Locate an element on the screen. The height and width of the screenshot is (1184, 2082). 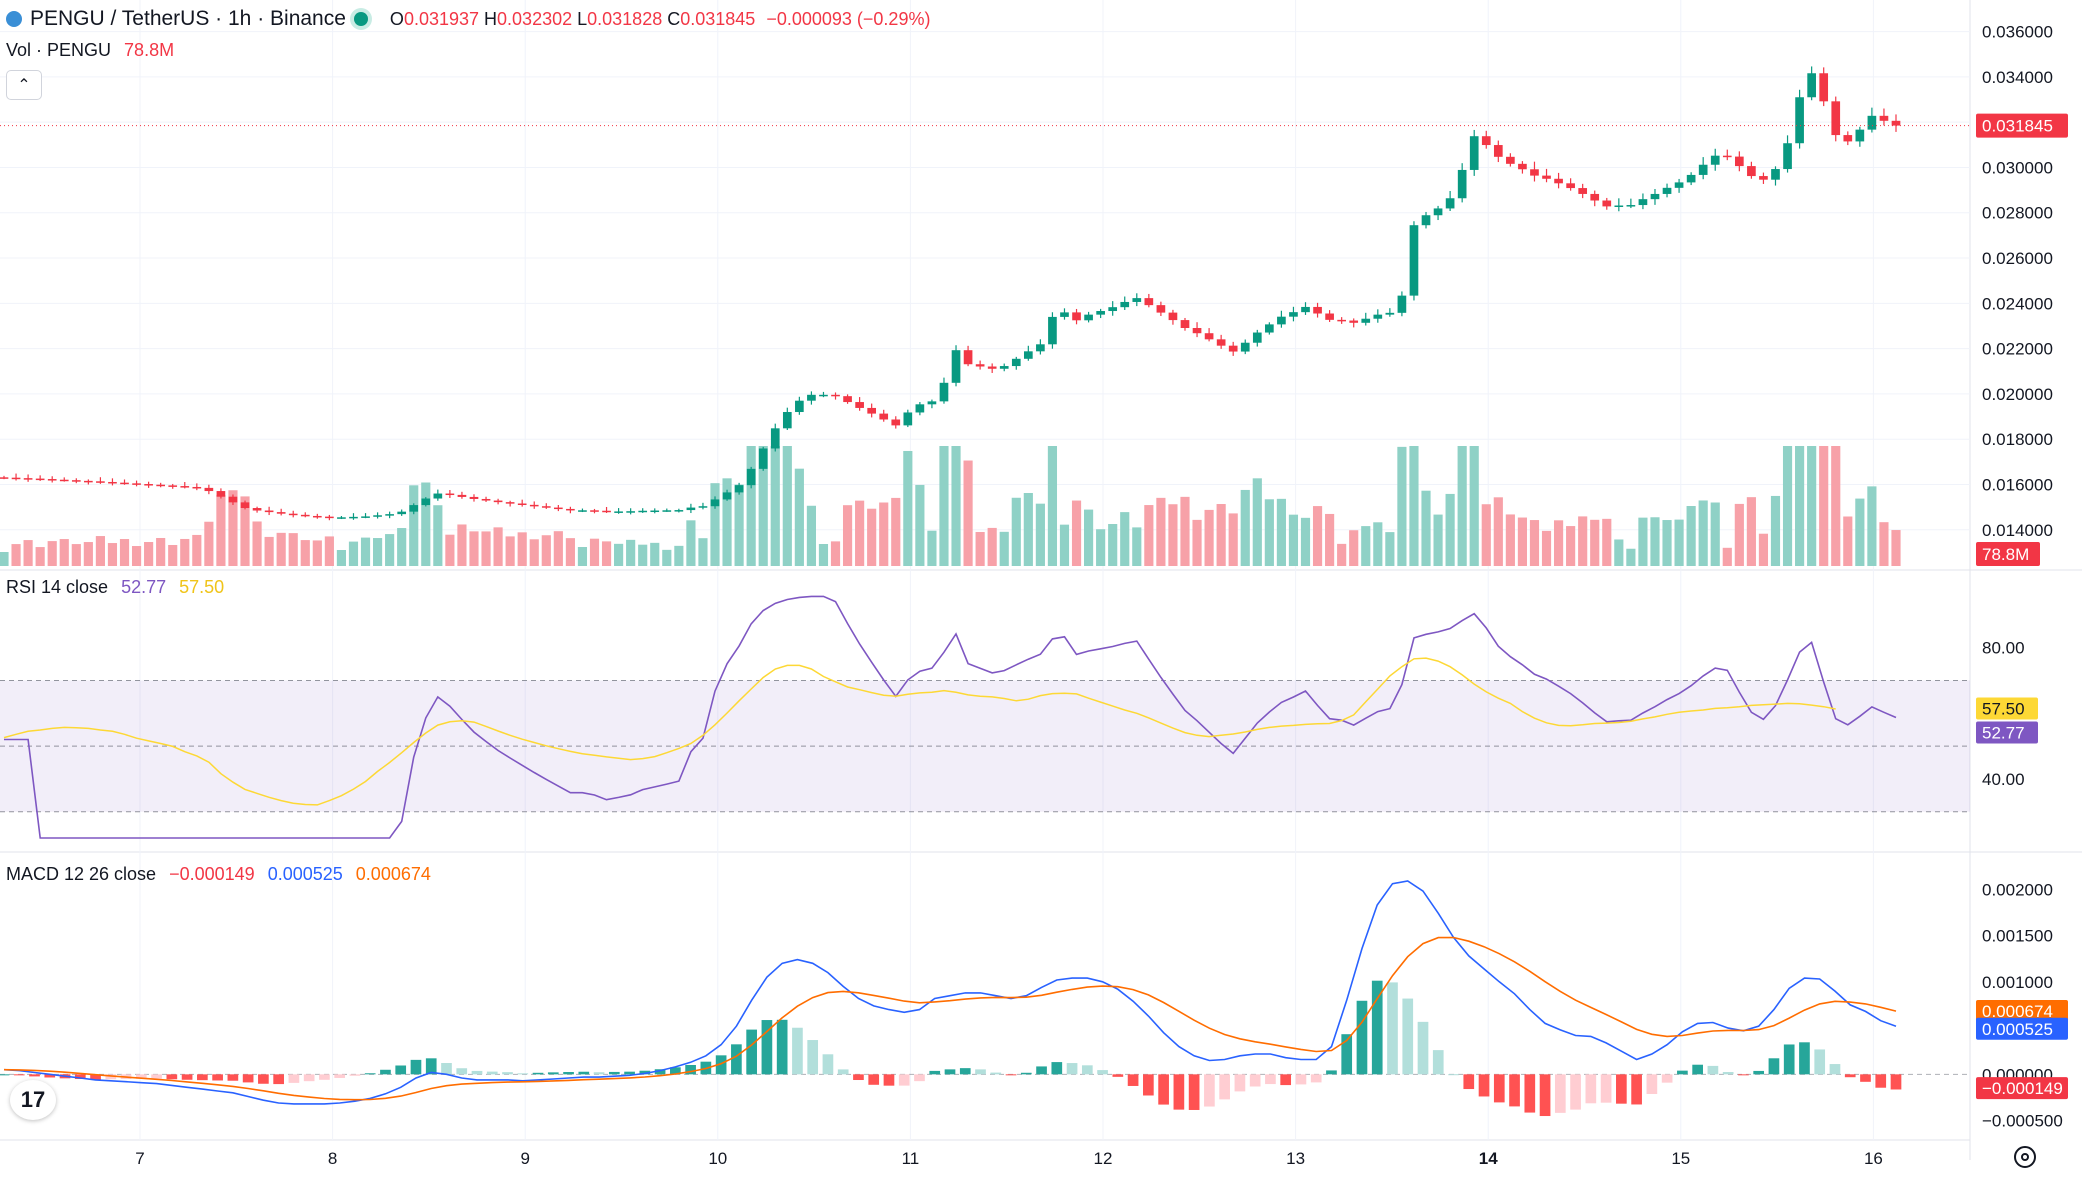
time-tick-label: 15 is located at coordinates (1680, 1158).